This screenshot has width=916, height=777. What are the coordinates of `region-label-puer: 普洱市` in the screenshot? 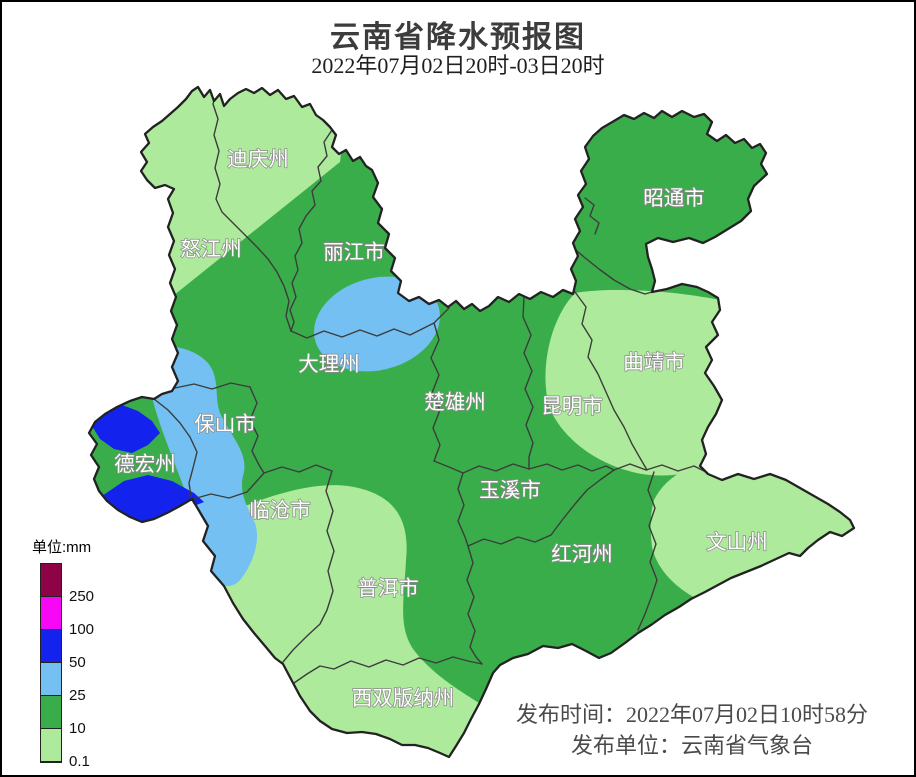 It's located at (388, 588).